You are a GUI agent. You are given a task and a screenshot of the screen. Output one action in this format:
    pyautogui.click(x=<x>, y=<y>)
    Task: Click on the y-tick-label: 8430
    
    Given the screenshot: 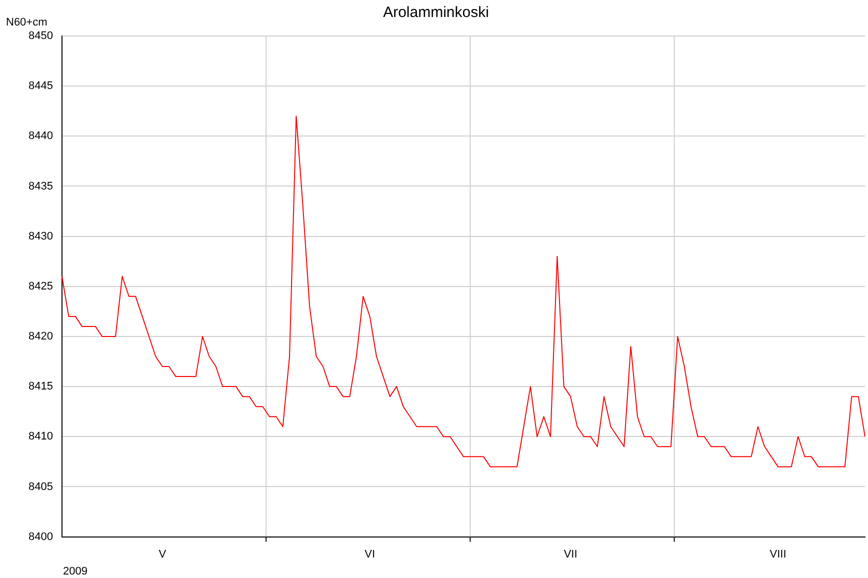 What is the action you would take?
    pyautogui.click(x=40, y=236)
    